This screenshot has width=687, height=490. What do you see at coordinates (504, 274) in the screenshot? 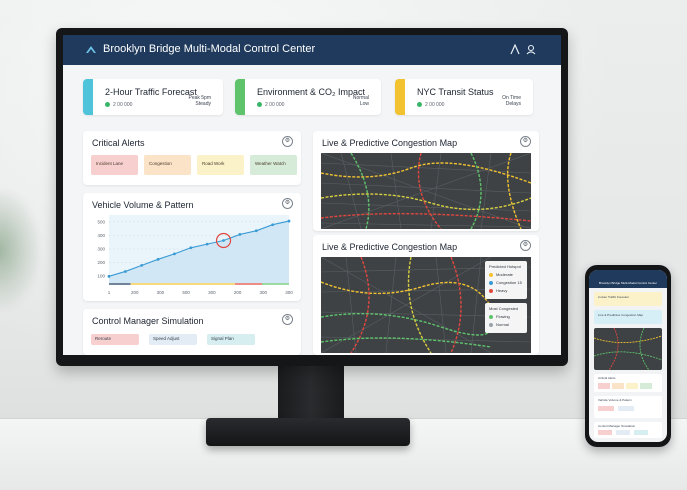
I see `legend-label: Moderate` at bounding box center [504, 274].